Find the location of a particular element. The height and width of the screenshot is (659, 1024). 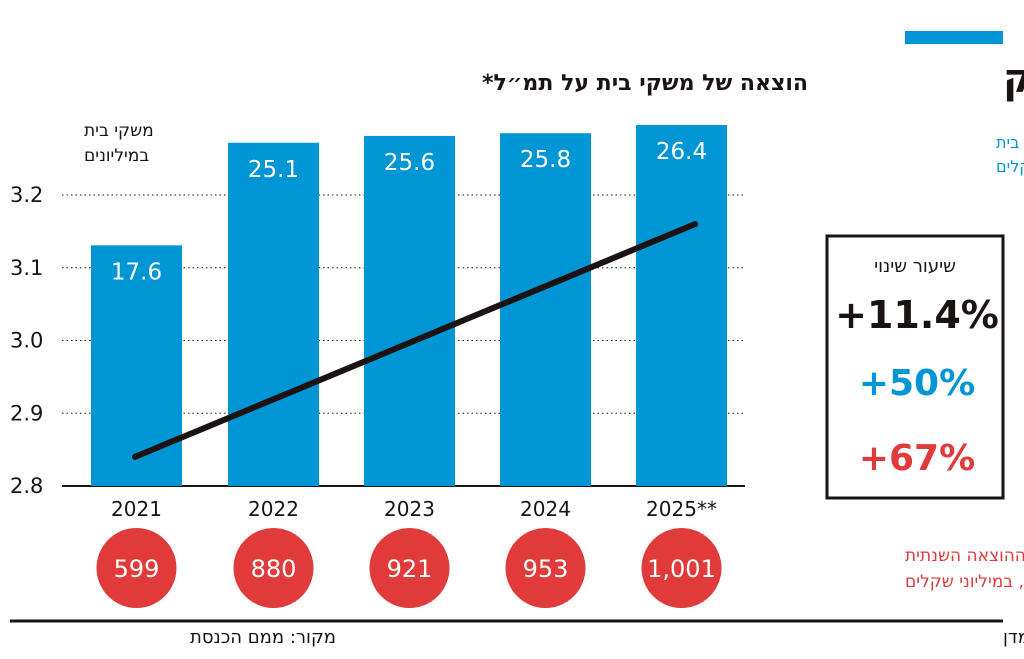

legend-circles-line: הכללית, במיליוני שקלים is located at coordinates (964, 582).